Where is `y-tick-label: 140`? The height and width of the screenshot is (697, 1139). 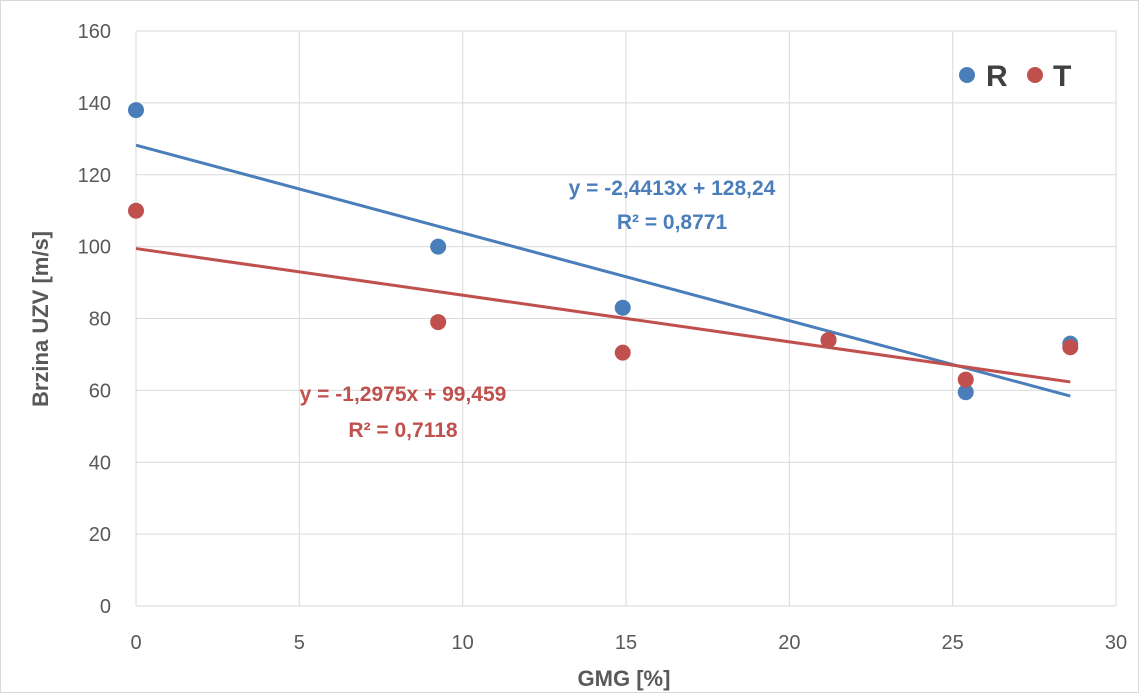
y-tick-label: 140 is located at coordinates (94, 104).